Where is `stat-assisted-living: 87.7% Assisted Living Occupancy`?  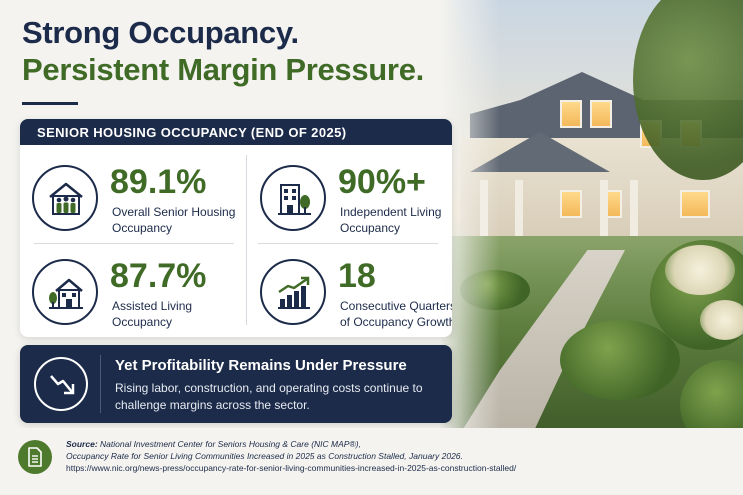
stat-assisted-living: 87.7% Assisted Living Occupancy is located at coordinates (125, 288).